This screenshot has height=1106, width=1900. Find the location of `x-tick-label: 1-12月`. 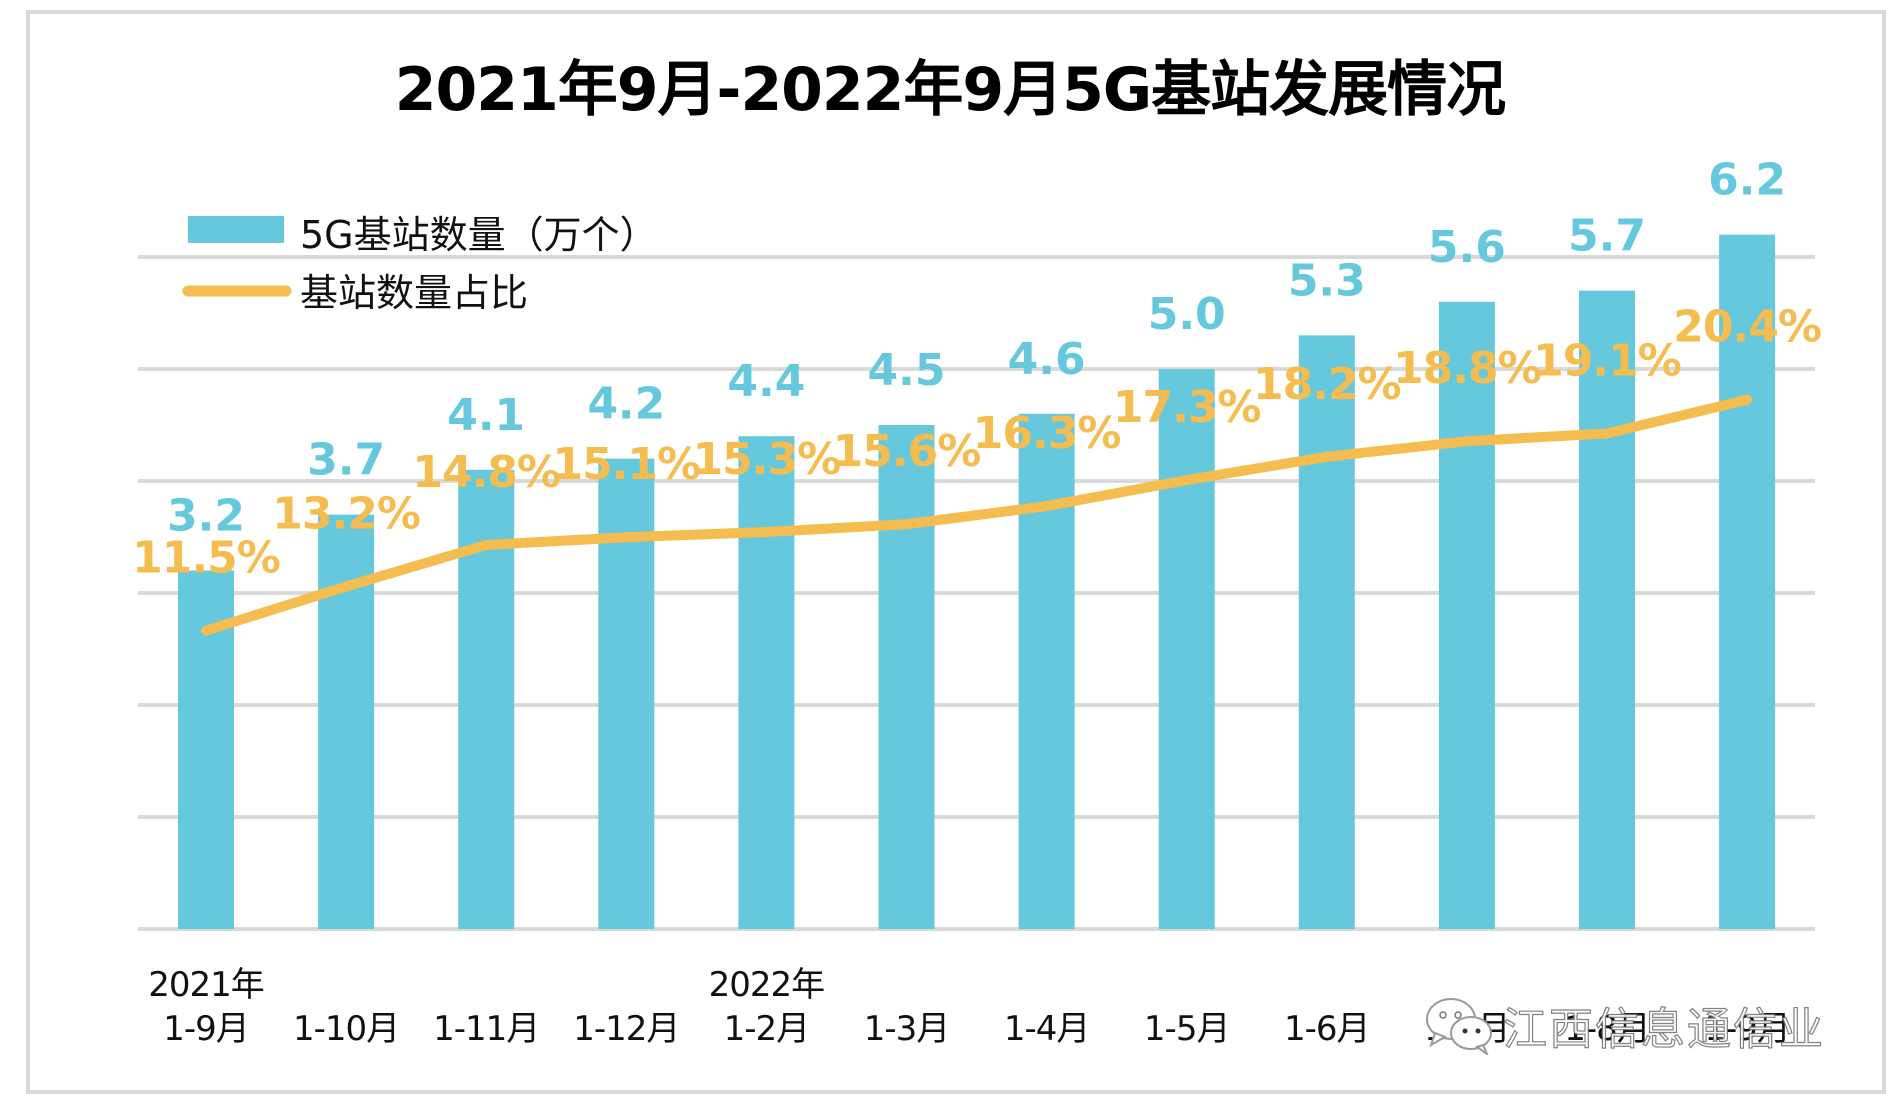

x-tick-label: 1-12月 is located at coordinates (626, 1029).